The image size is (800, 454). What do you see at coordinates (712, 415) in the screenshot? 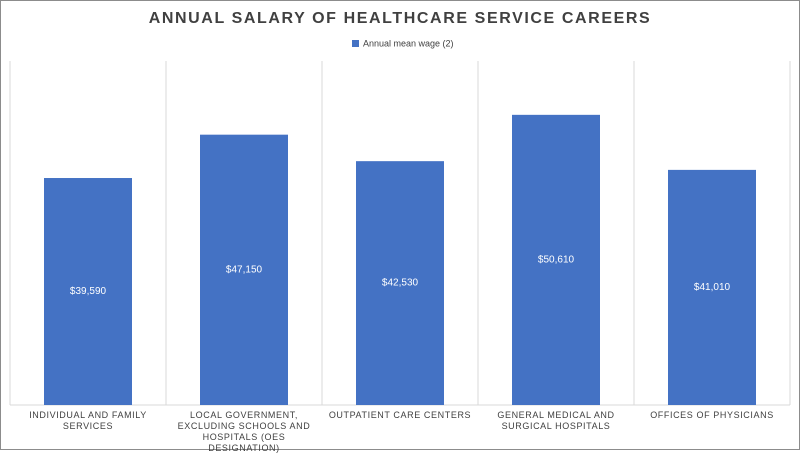
I see `x-tick-label: OFFICES OF PHYSICIANS` at bounding box center [712, 415].